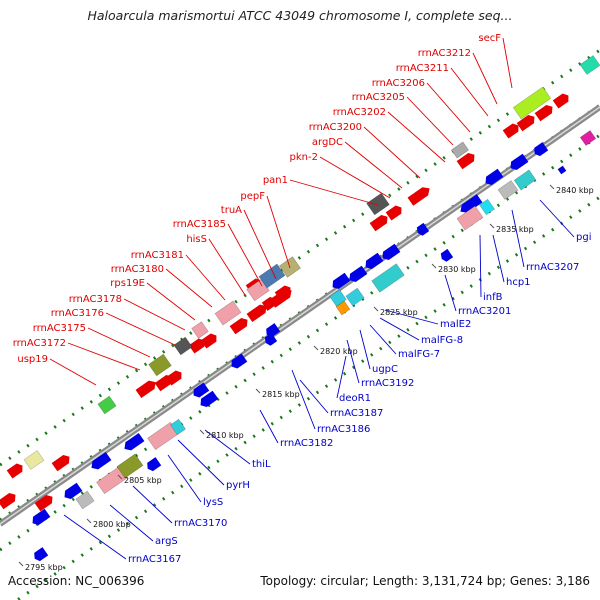  I want to click on reverse-gene-label: ugpC, so click(385, 369).